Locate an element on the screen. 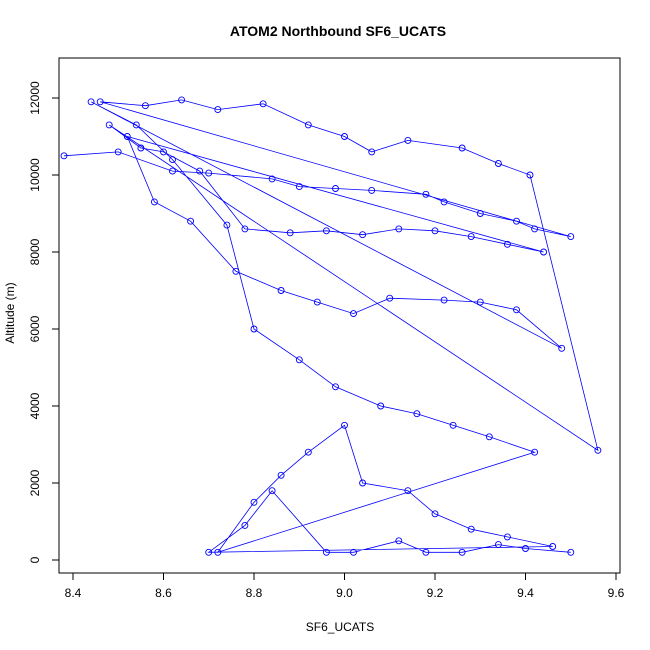 The image size is (650, 650). x-tick-label: 9.6 is located at coordinates (616, 593).